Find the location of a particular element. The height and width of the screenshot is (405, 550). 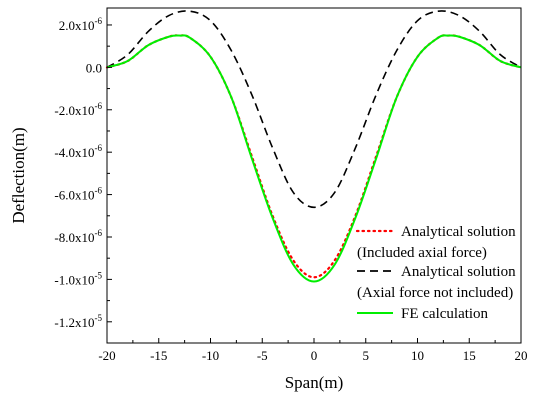

x-axis-title: Span(m) is located at coordinates (314, 382).